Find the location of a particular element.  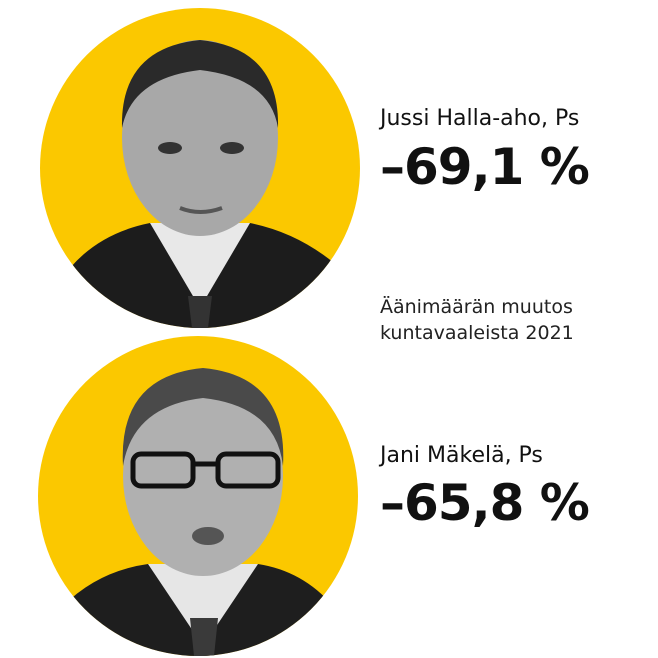

person-name: Jani Mäkelä, Ps is located at coordinates (461, 455).